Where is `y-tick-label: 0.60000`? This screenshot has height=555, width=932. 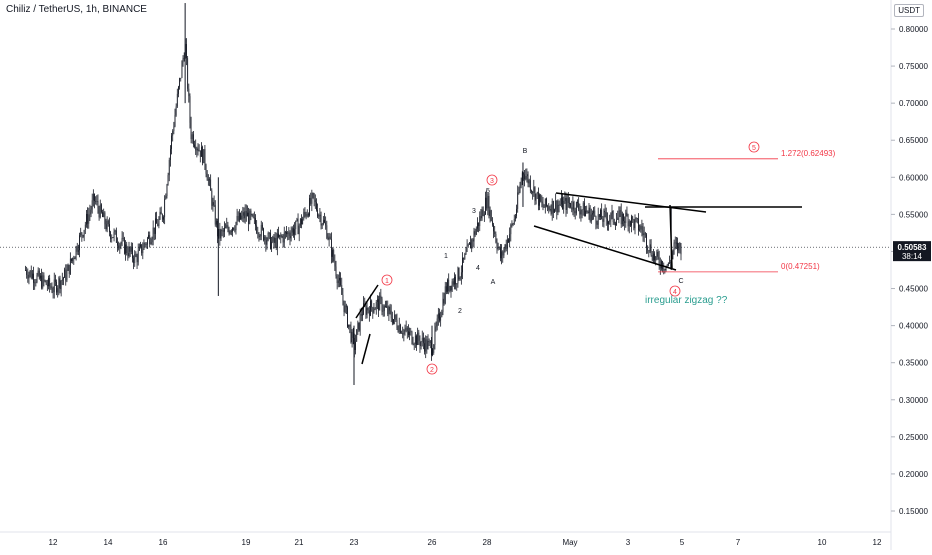 y-tick-label: 0.60000 is located at coordinates (913, 177).